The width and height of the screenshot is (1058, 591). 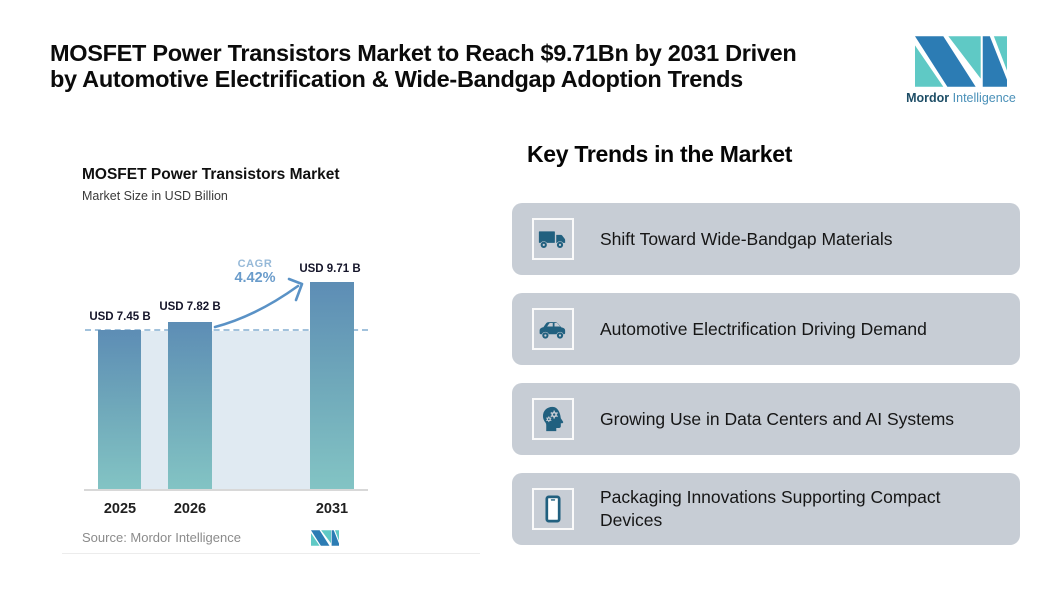 I want to click on bar-2025, so click(x=119, y=410).